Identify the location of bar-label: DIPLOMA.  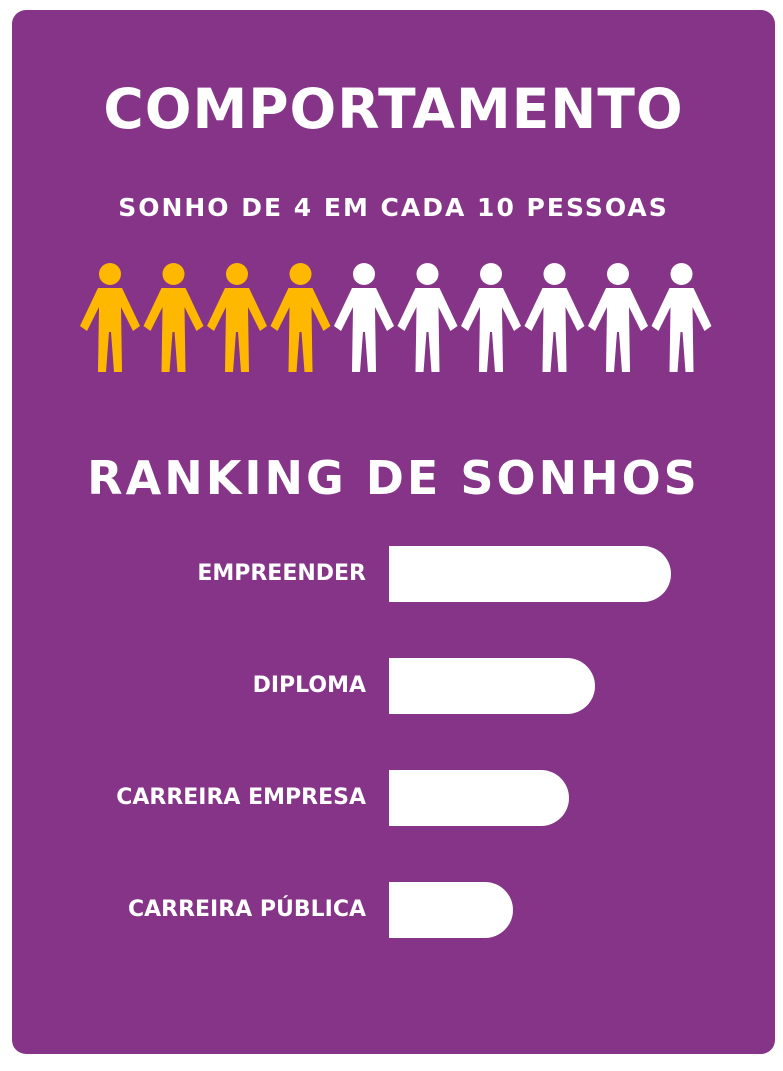
(309, 685).